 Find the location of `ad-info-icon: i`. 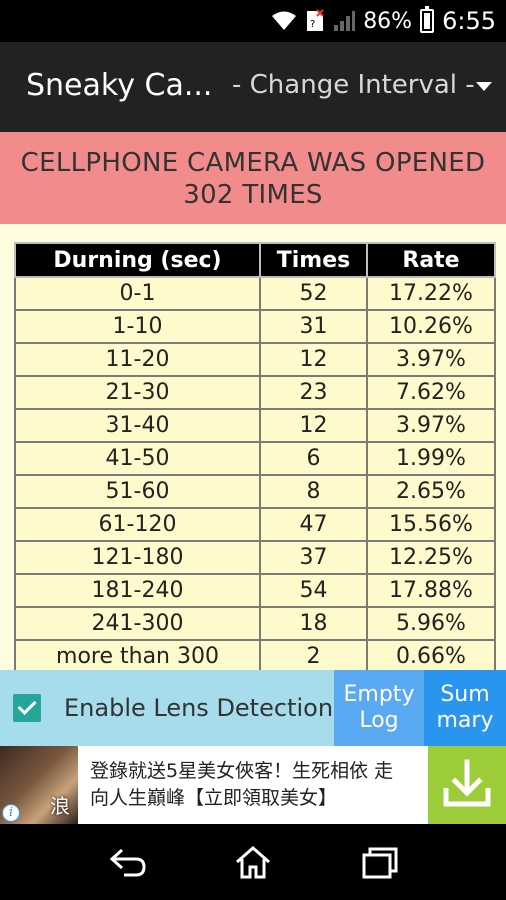

ad-info-icon: i is located at coordinates (11, 813).